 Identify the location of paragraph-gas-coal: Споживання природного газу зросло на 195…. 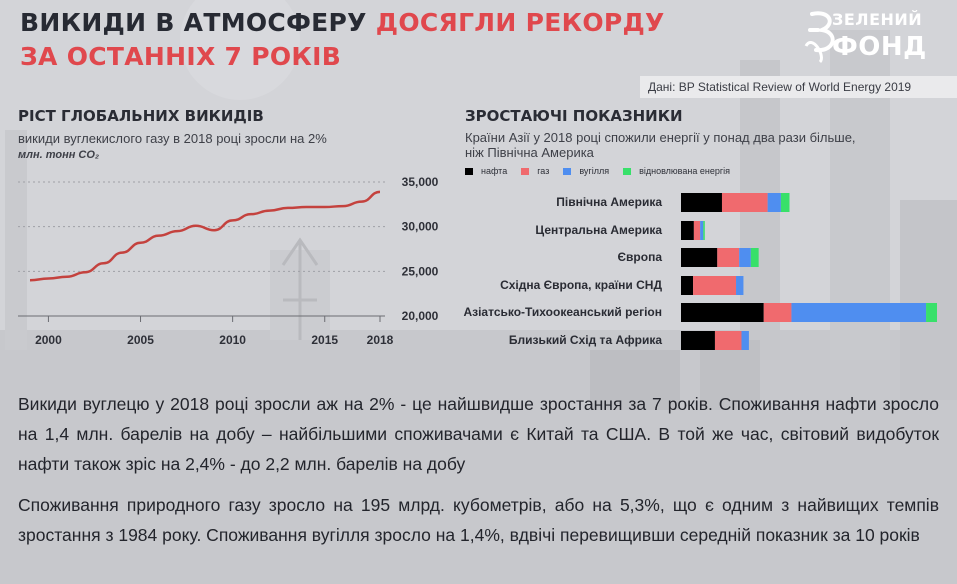
(478, 520).